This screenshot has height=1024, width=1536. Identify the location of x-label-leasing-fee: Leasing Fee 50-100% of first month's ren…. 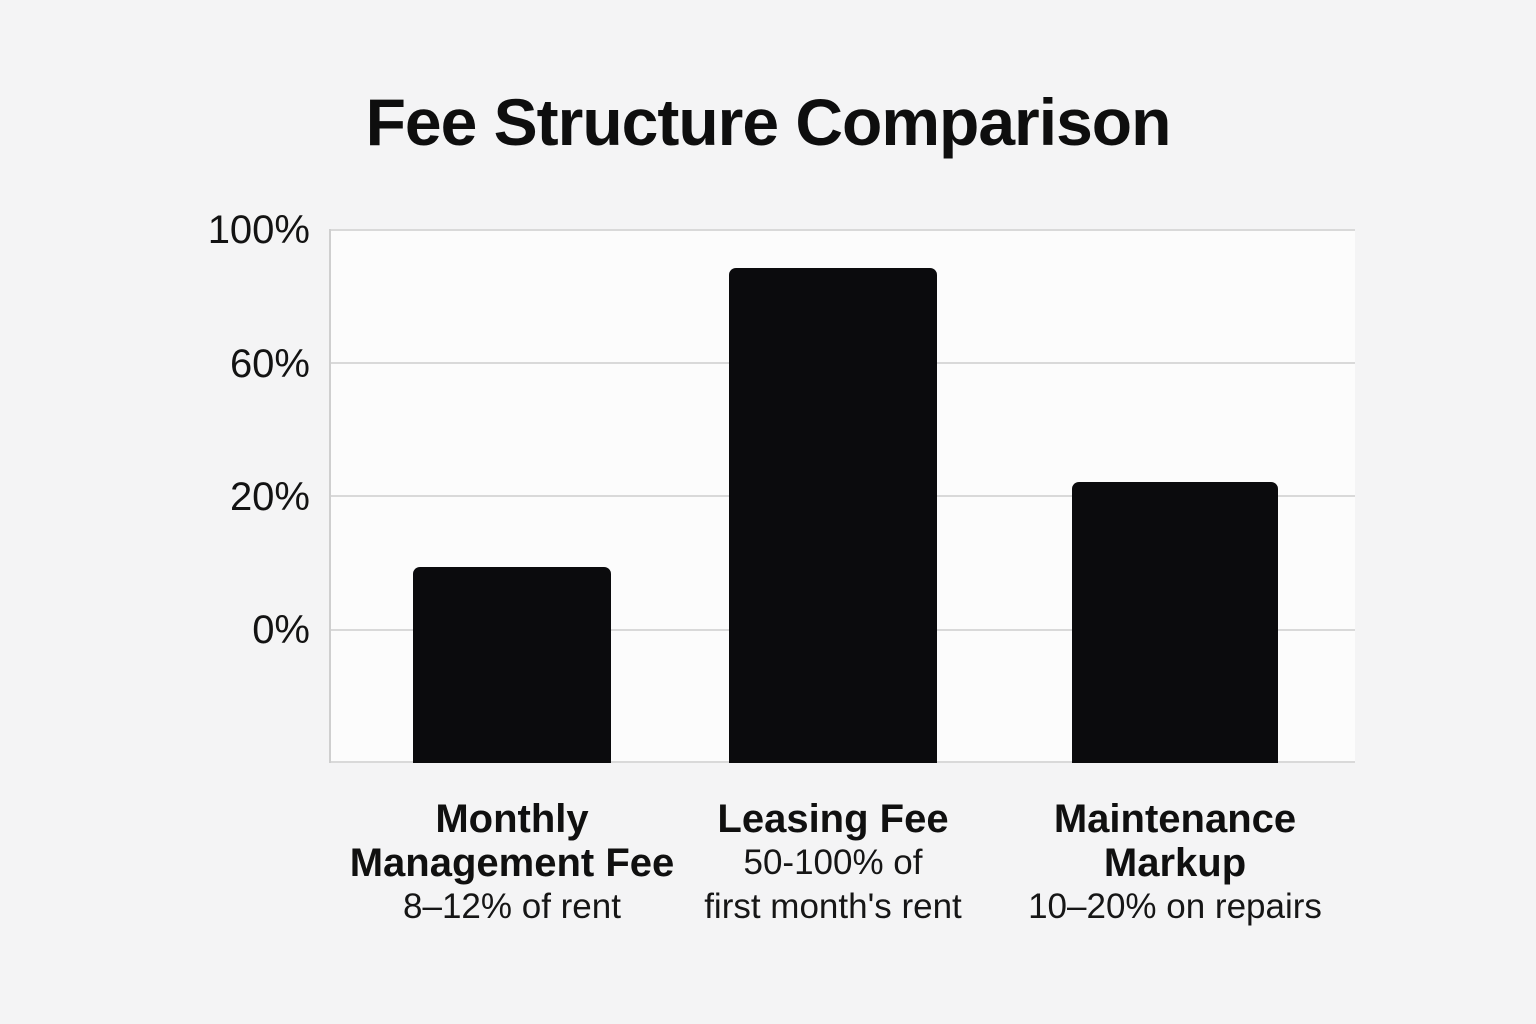
(833, 863).